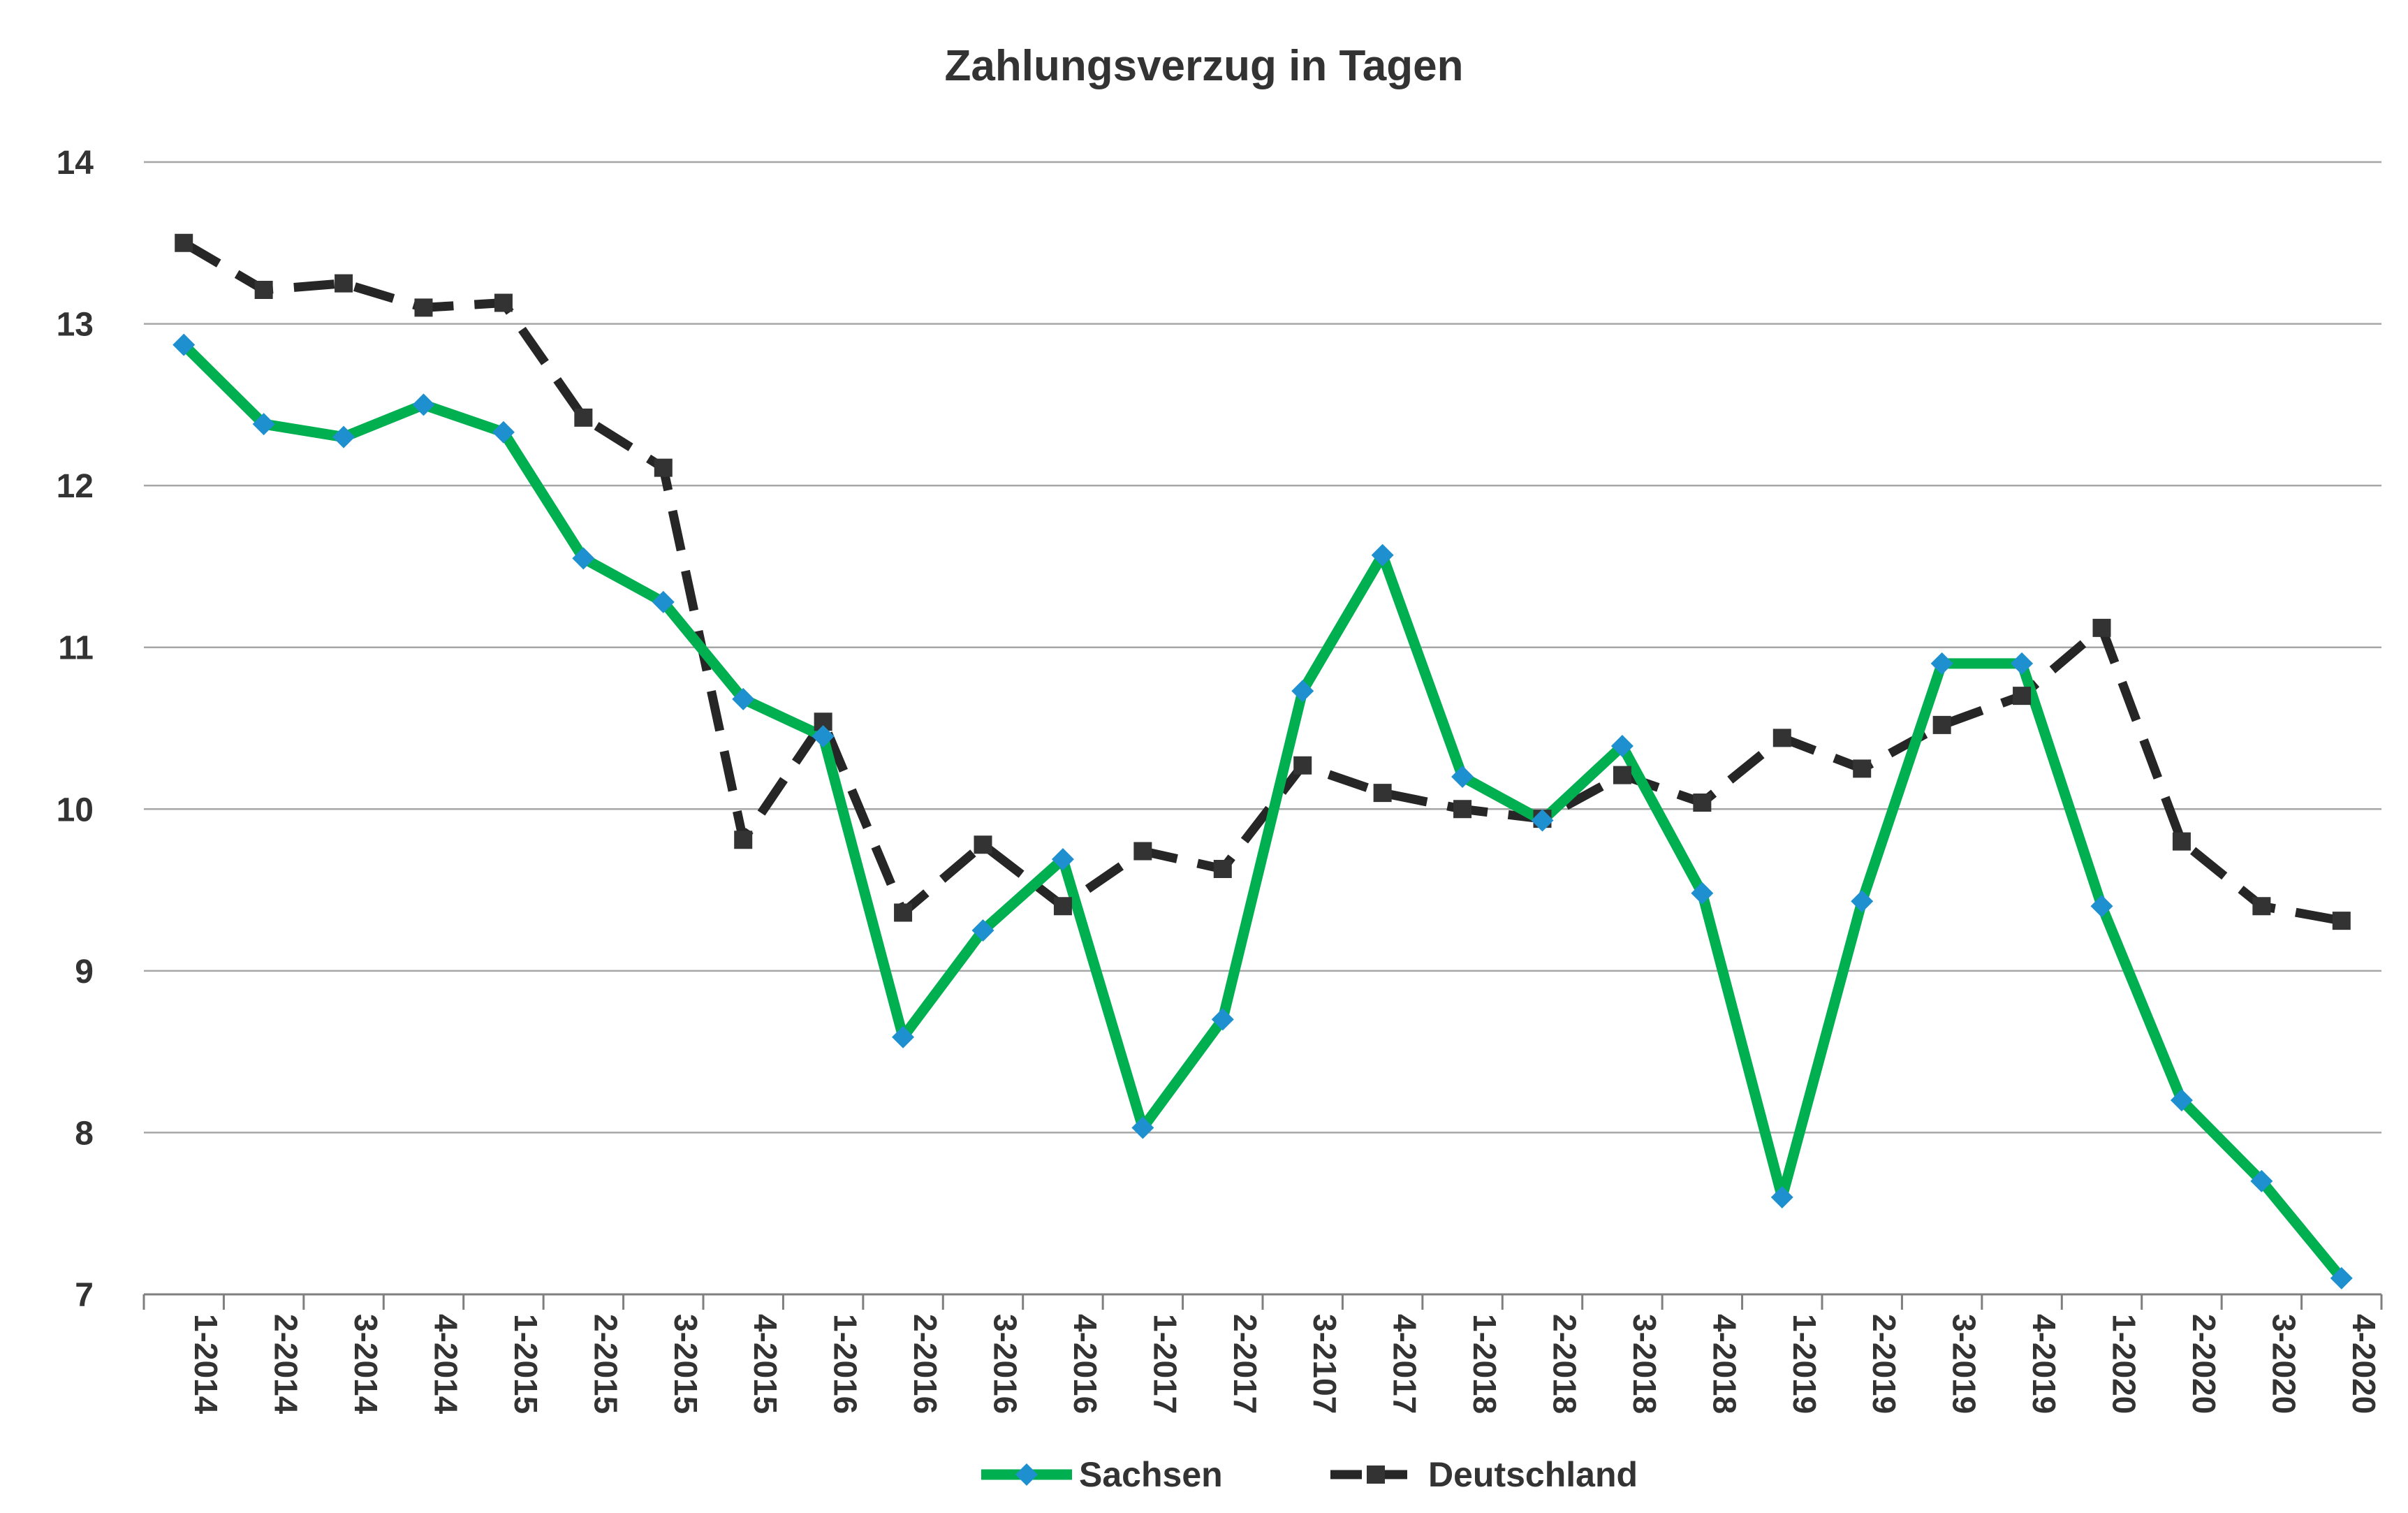 The image size is (2408, 1513). Describe the element at coordinates (1309, 1474) in the screenshot. I see `legend: Sachsen Deutschland` at that location.